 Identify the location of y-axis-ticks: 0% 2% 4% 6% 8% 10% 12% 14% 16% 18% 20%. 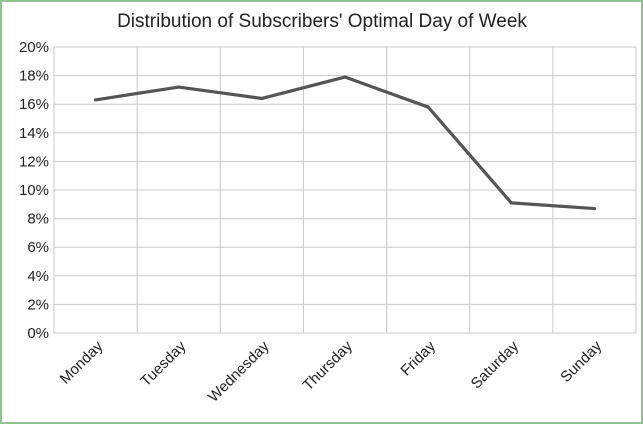
(34, 190).